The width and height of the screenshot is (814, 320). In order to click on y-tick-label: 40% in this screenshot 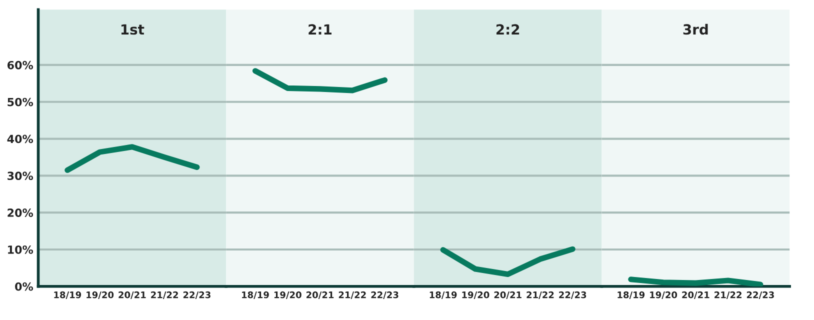, I will do `click(20, 139)`.